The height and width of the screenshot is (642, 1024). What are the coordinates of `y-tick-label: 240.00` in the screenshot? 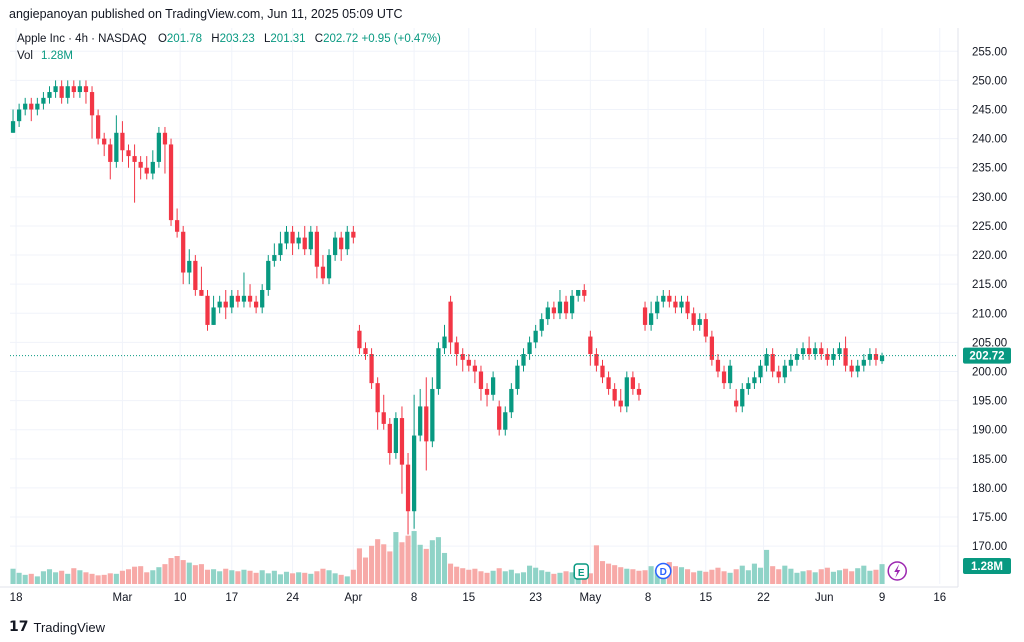 It's located at (989, 140).